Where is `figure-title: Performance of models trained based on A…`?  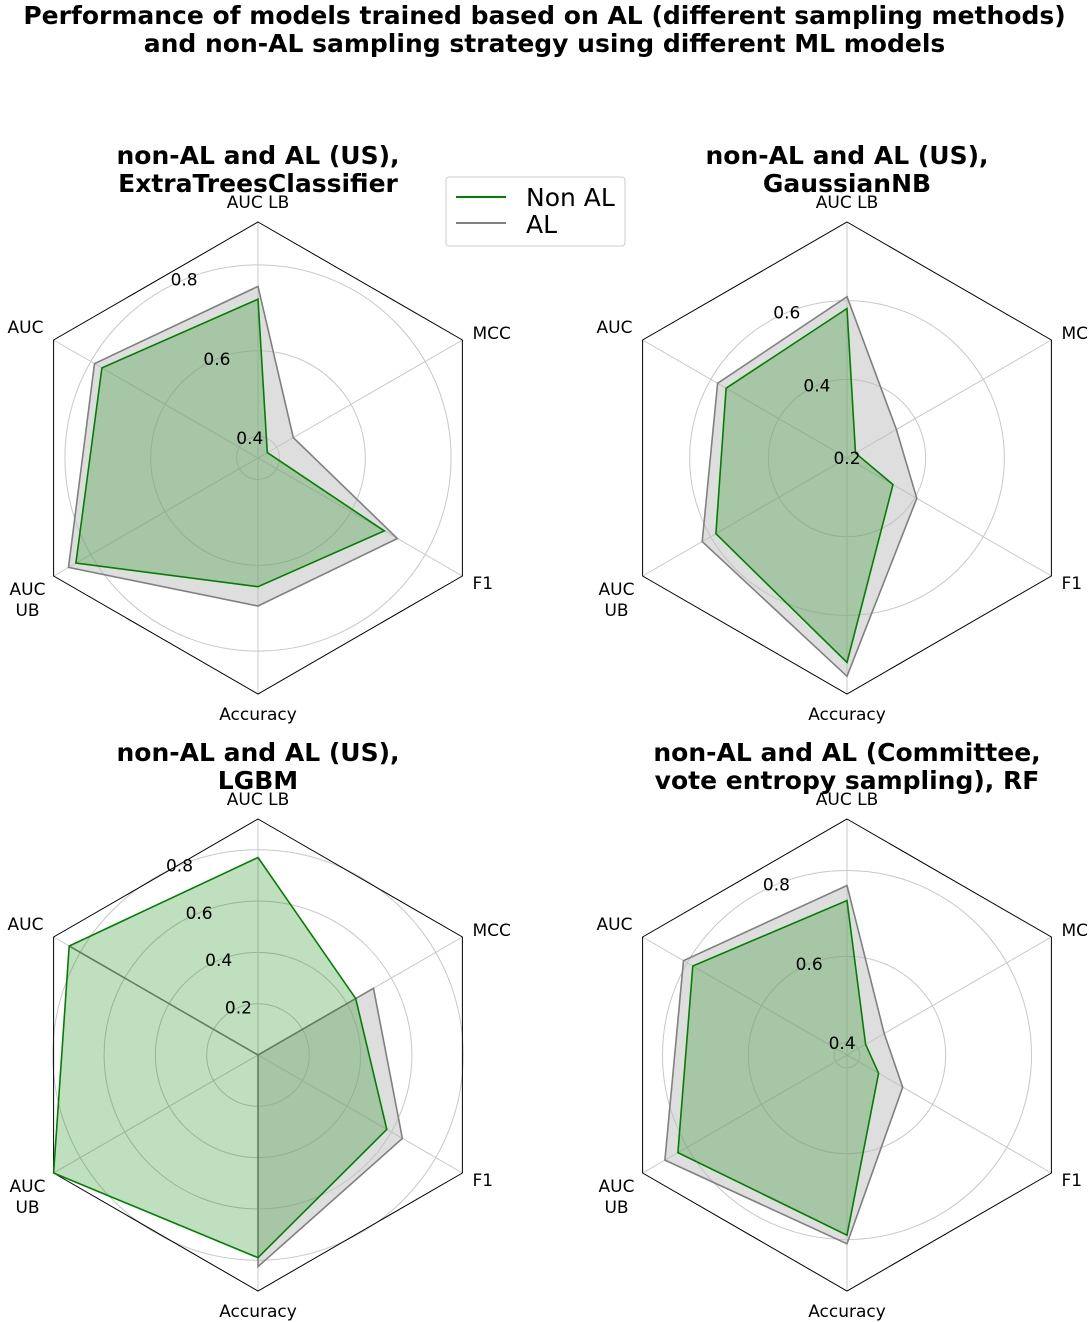 figure-title: Performance of models trained based on A… is located at coordinates (544, 30).